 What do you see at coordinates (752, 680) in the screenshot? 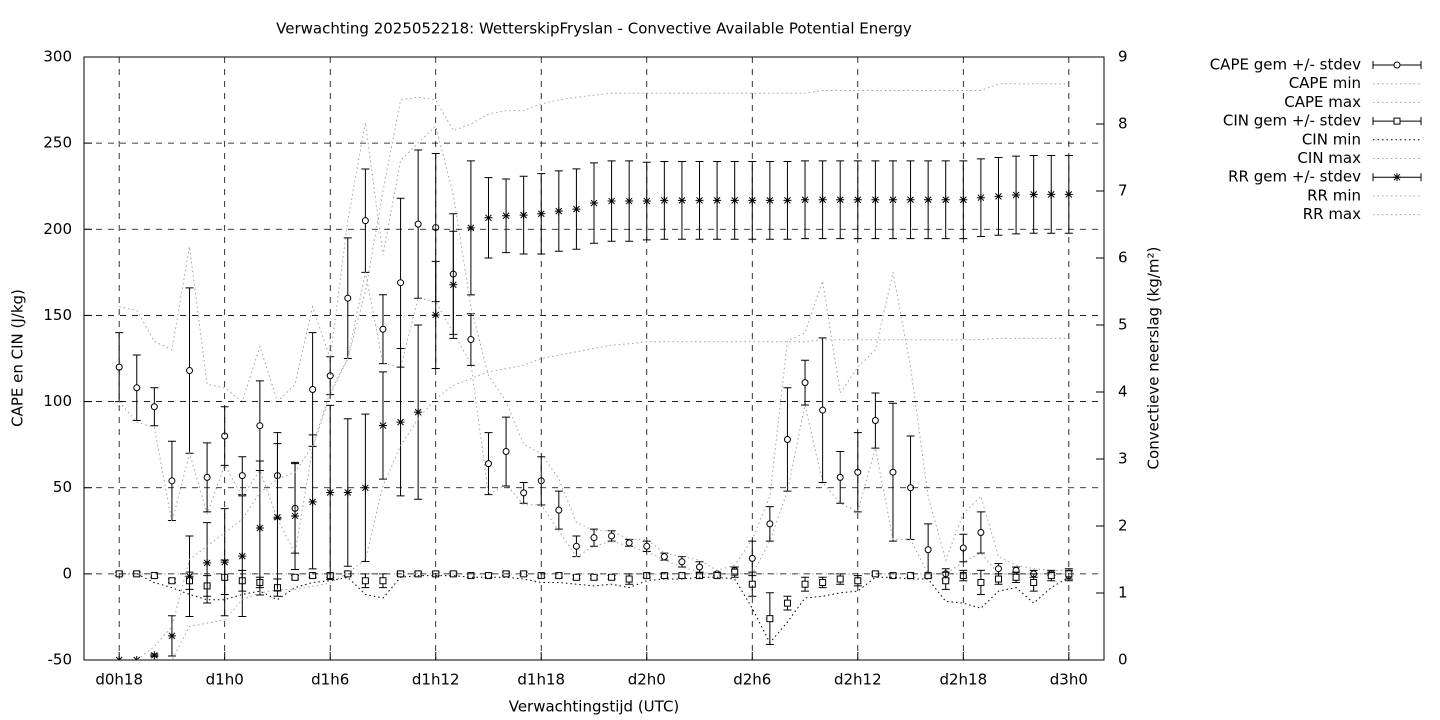
I see `x-tick-label: d2h6` at bounding box center [752, 680].